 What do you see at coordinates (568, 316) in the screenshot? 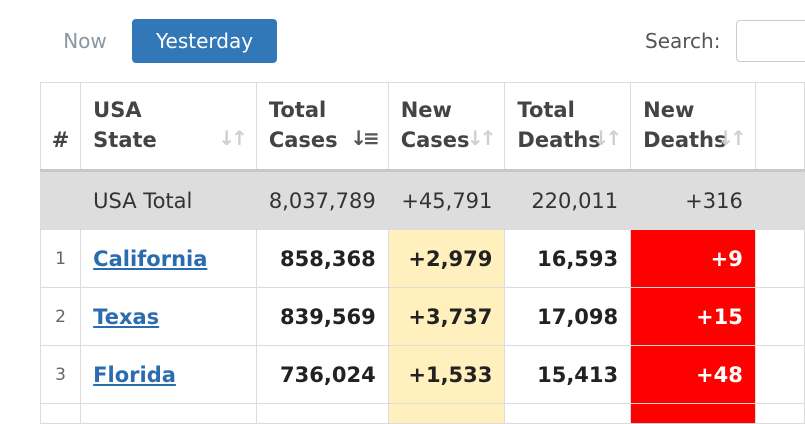
I see `row-total-deaths: 17,098` at bounding box center [568, 316].